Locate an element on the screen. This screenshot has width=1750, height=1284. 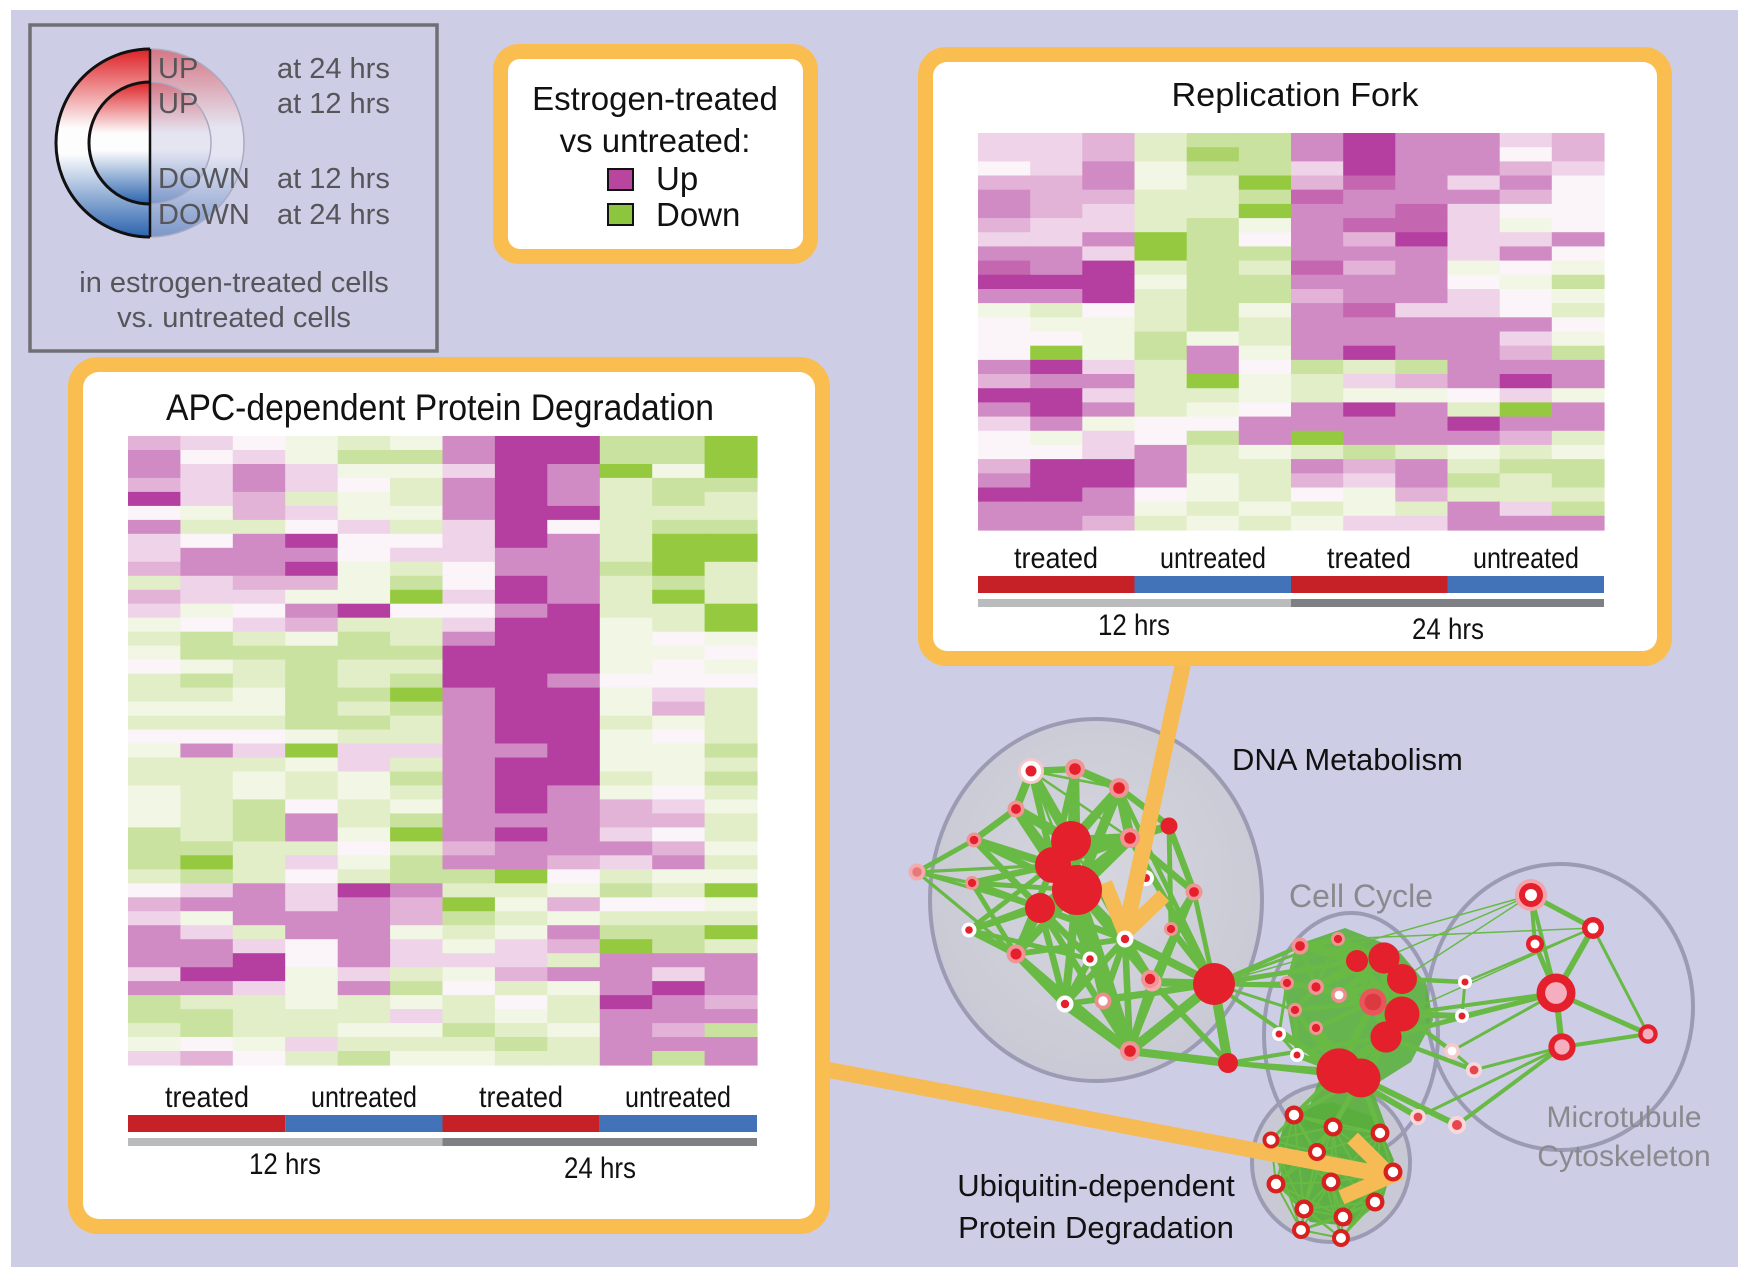
svg-text: DNA Metabolism is located at coordinates (1347, 759).